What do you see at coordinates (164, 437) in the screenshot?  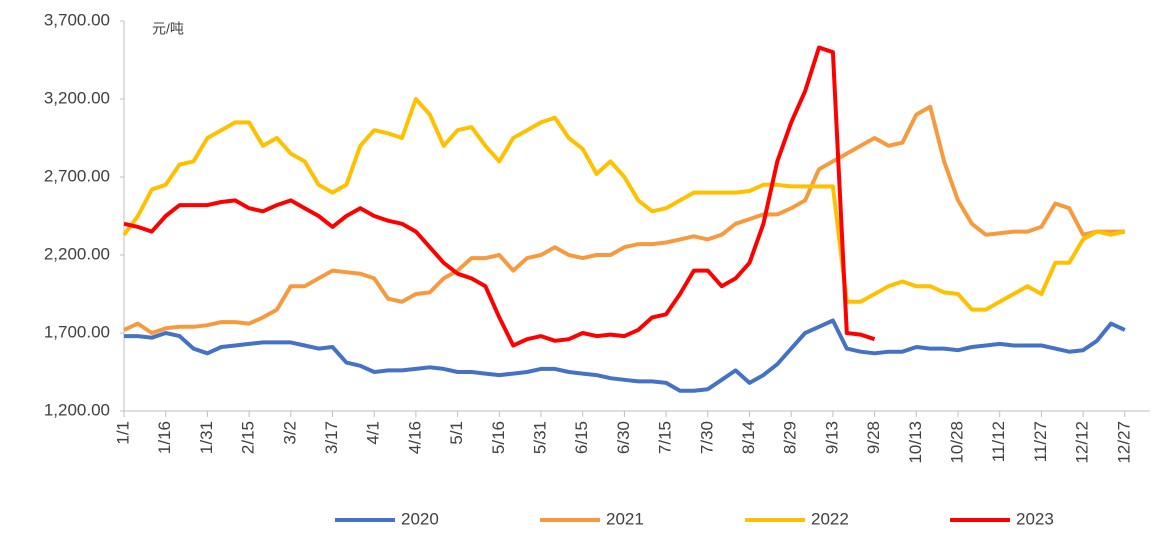 I see `x-tick-label: 1/16` at bounding box center [164, 437].